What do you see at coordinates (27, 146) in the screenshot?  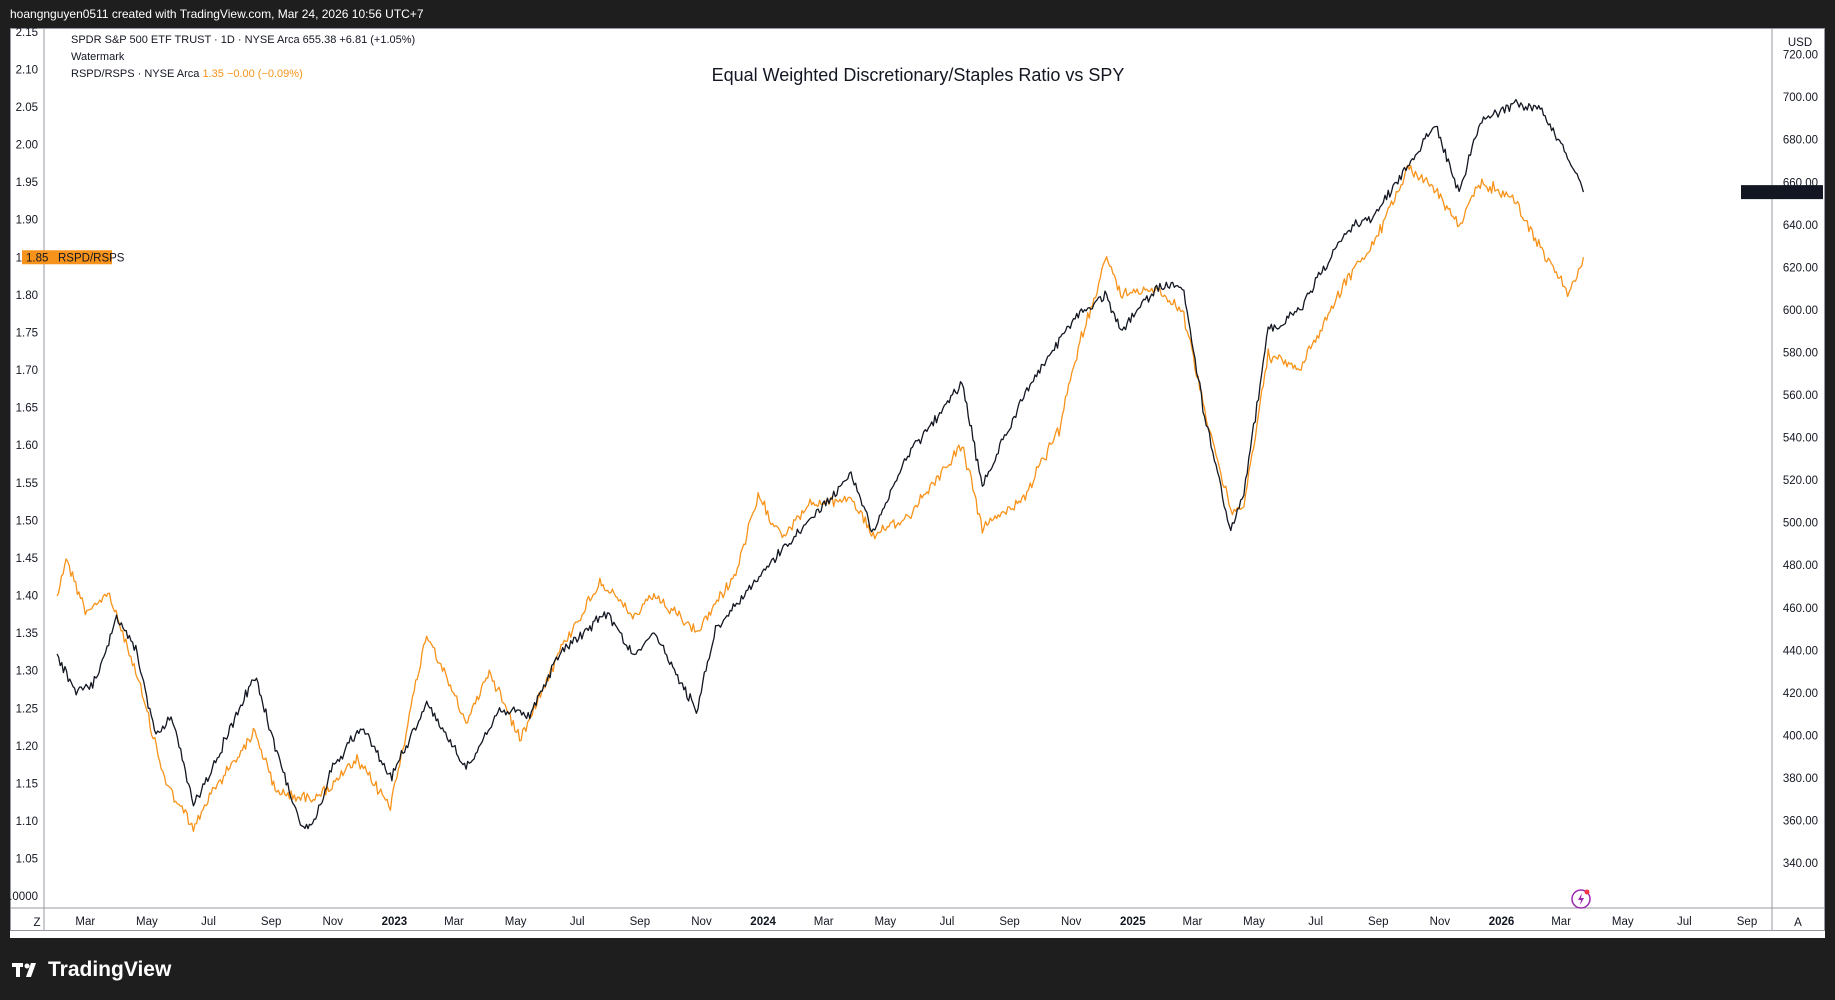 I see `left-axis-tick-label: 2.00` at bounding box center [27, 146].